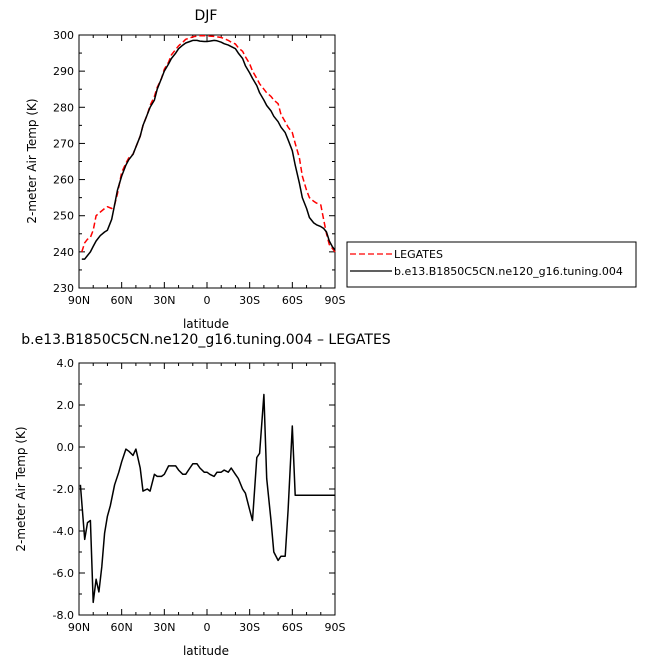  Describe the element at coordinates (63, 288) in the screenshot. I see `top-y-tick-label: 230` at that location.